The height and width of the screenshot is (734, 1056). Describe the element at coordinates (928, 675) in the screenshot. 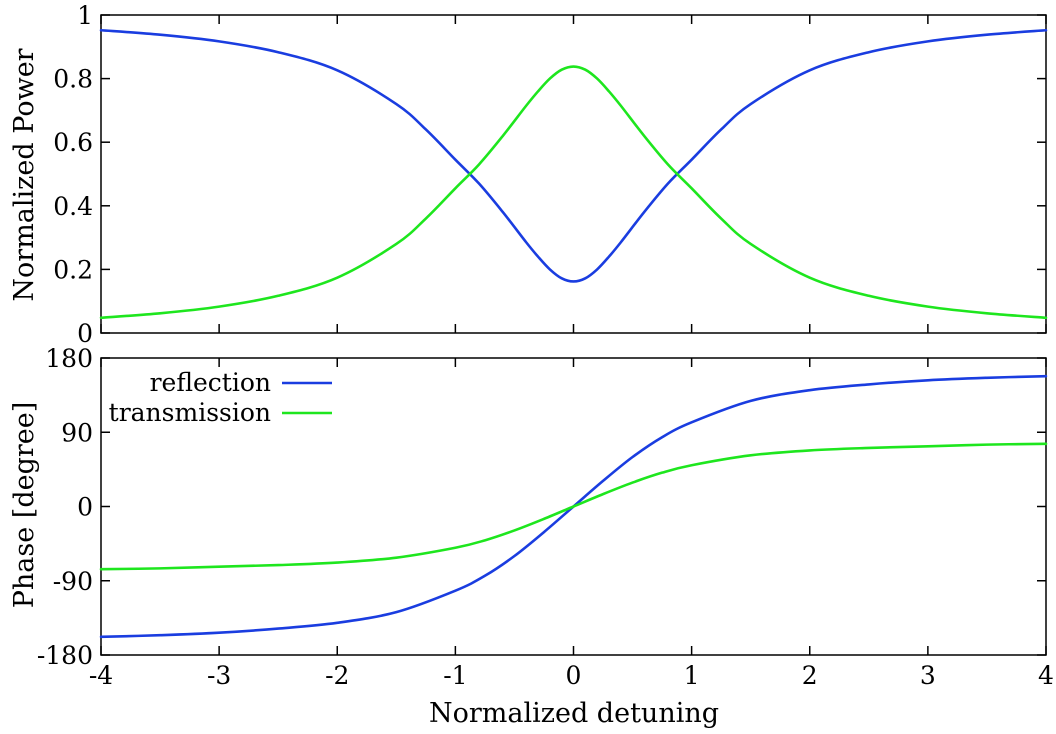

I see `phase-x-tick-label: 3` at that location.